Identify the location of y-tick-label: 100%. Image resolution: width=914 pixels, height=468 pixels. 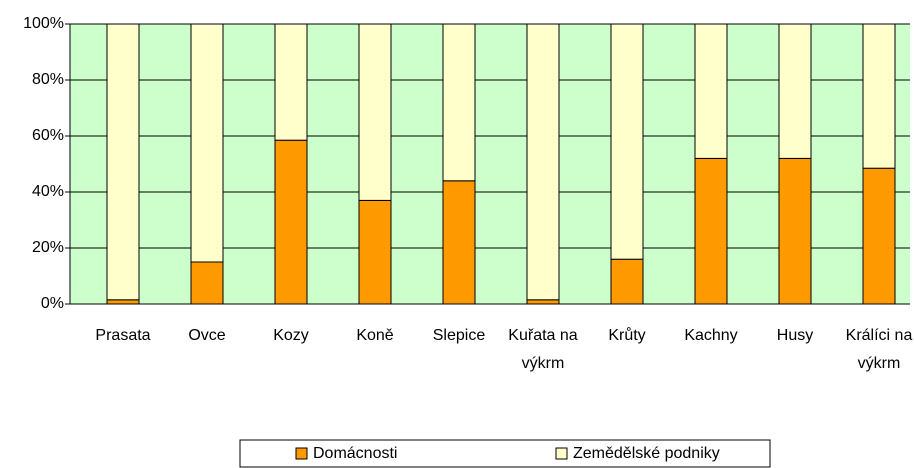
(43, 23).